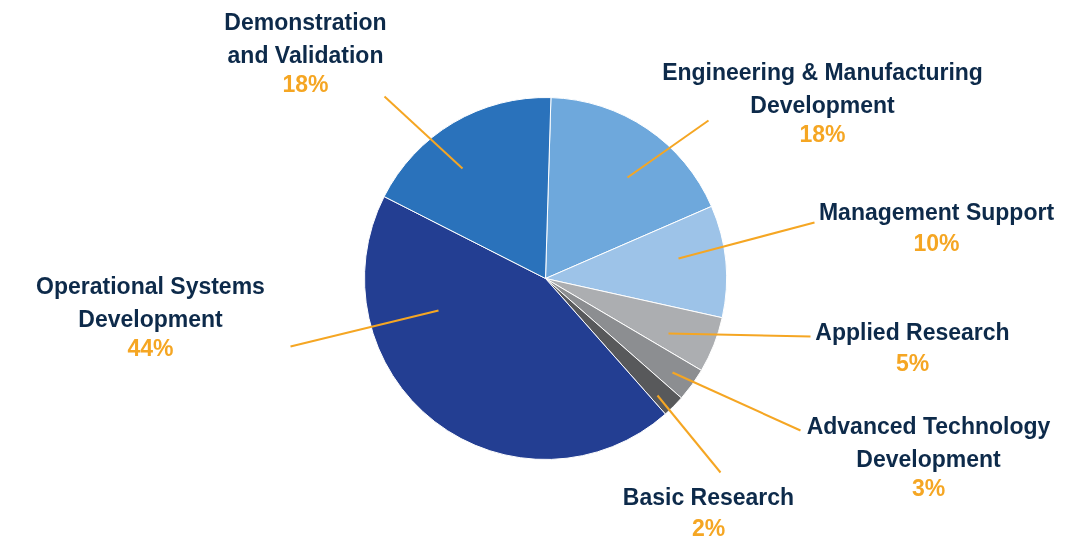 The image size is (1088, 542). I want to click on data-label: 5%, so click(912, 362).